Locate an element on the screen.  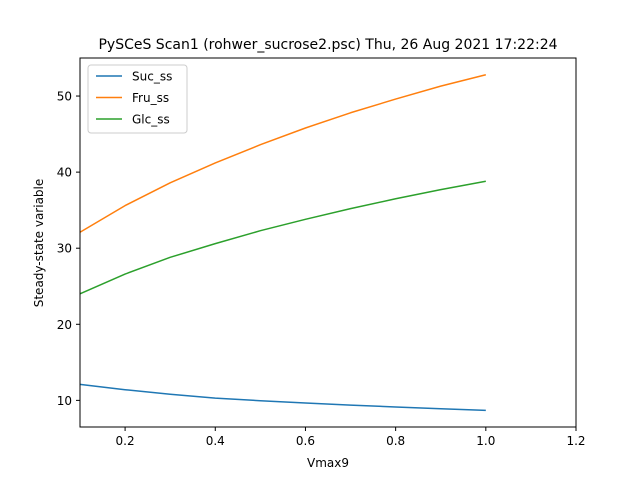
y-tick-label: 50 is located at coordinates (64, 97).